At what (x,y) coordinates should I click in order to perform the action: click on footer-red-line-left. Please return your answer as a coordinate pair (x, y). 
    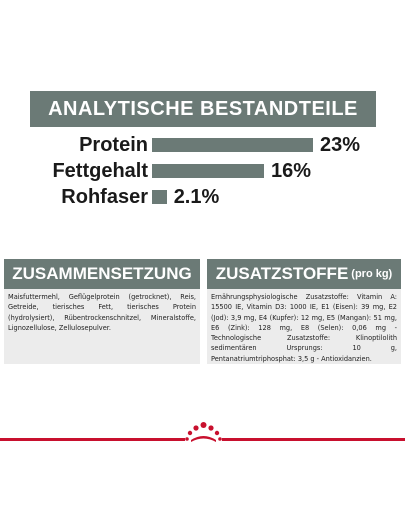
    Looking at the image, I should click on (92, 439).